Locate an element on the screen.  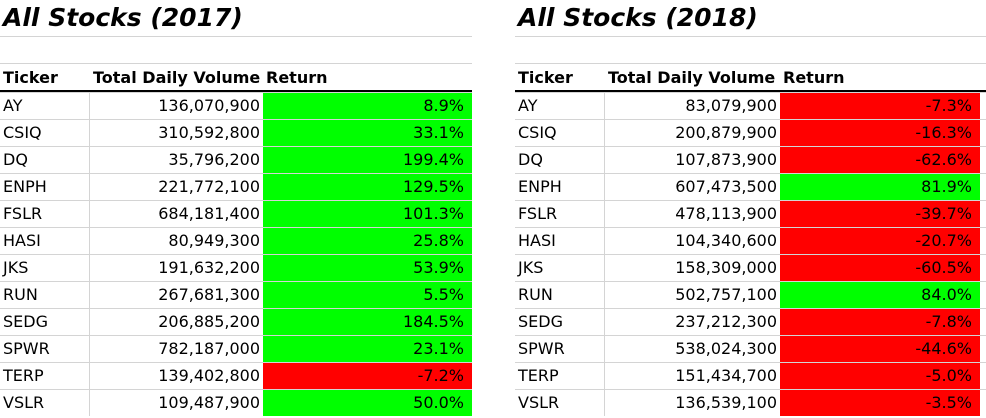
volume-cell: 136,539,100 is located at coordinates (726, 402).